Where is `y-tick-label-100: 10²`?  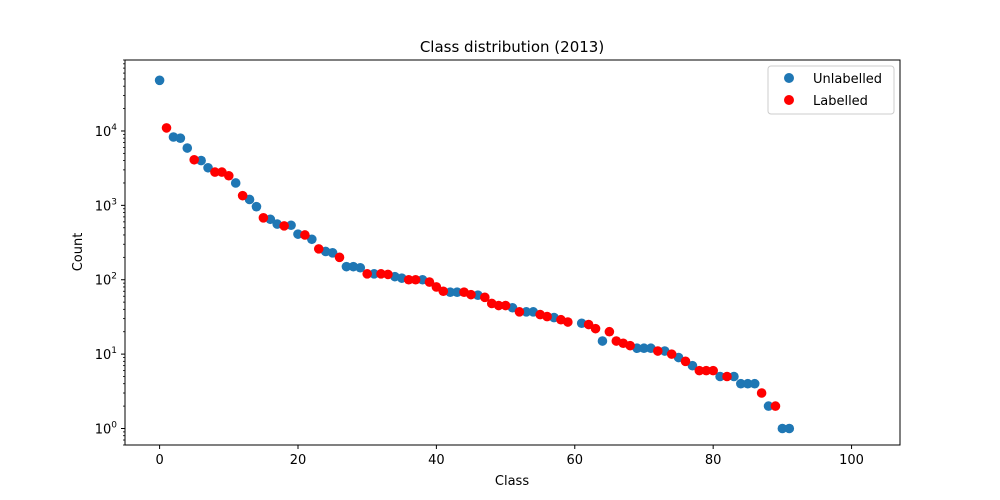 y-tick-label-100: 10² is located at coordinates (106, 280).